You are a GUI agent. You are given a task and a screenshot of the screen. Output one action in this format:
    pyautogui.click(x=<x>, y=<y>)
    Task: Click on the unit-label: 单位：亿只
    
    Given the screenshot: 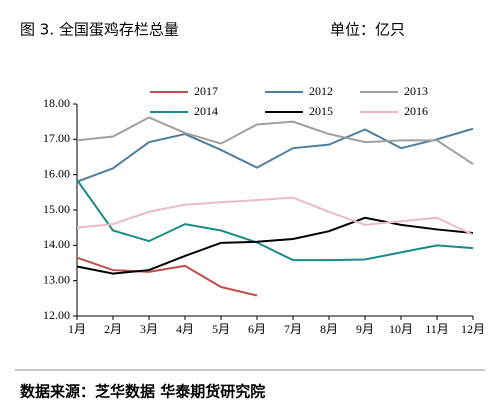 What is the action you would take?
    pyautogui.click(x=367, y=30)
    